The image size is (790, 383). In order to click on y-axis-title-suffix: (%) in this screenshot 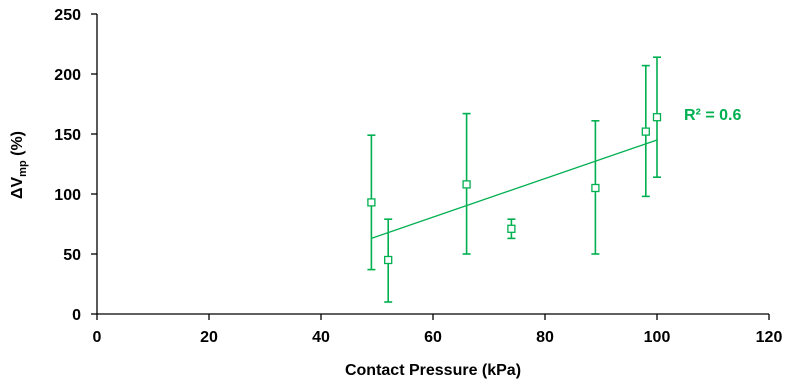, I will do `click(17, 145)`.